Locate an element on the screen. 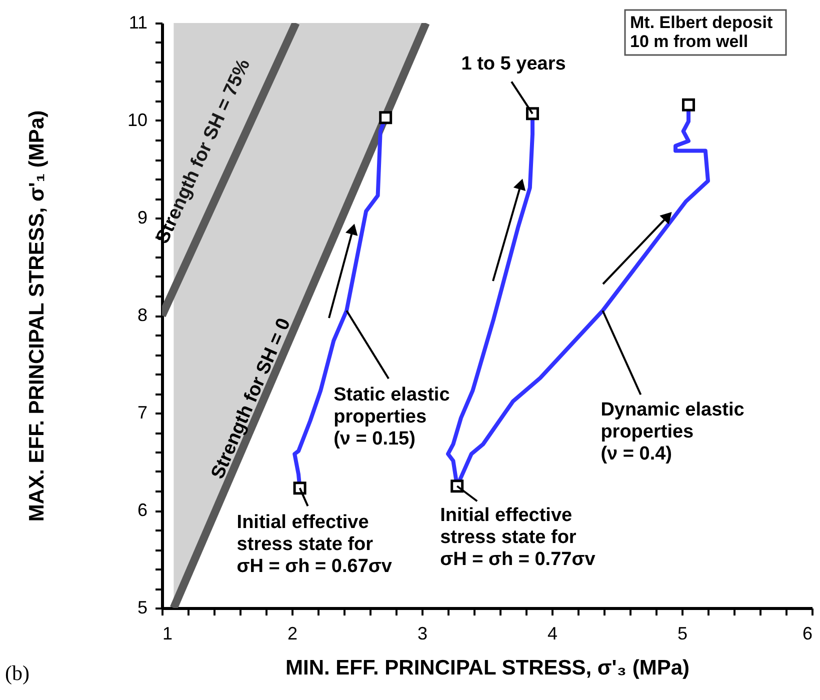  annotation: Initial effective stress state for σH = σh = 0.77σv is located at coordinates (518, 537).